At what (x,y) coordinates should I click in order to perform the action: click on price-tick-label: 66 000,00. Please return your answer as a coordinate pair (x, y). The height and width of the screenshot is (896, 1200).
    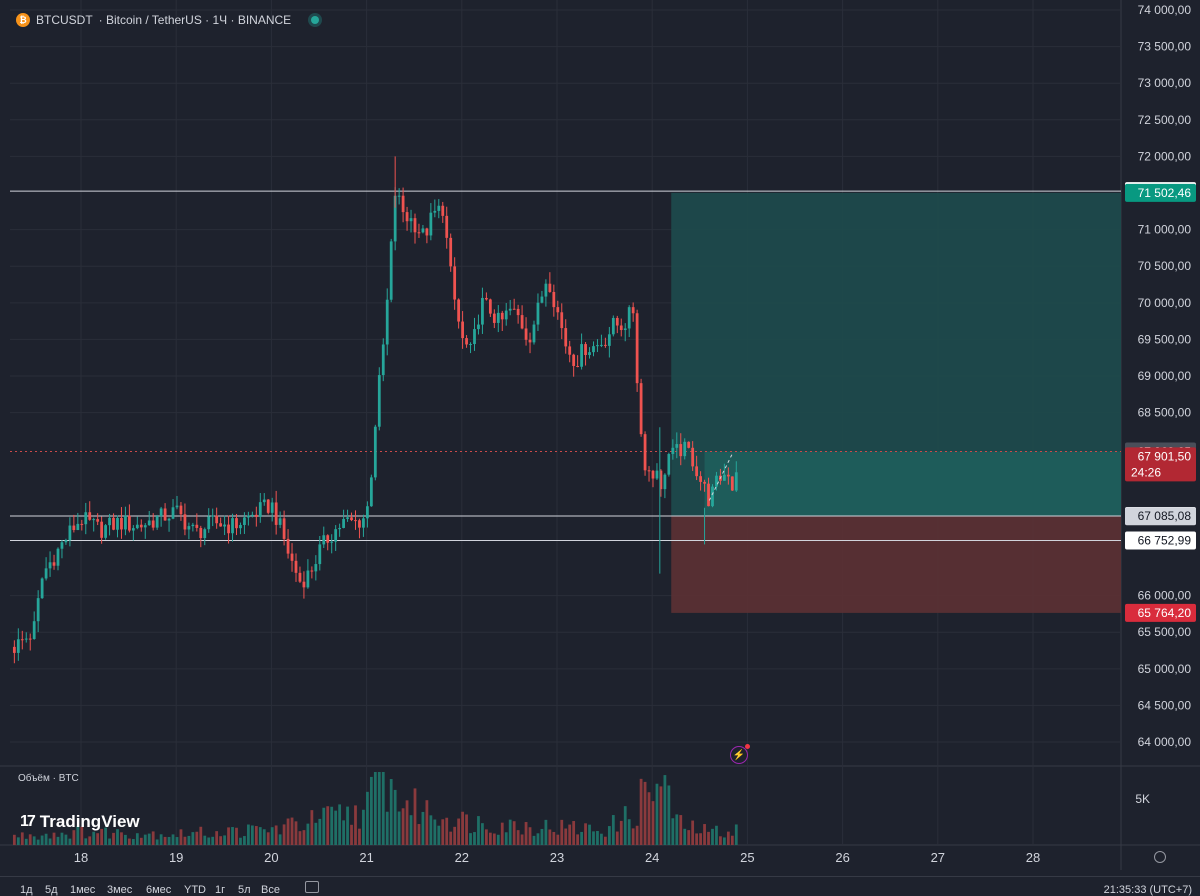
    Looking at the image, I should click on (1165, 596).